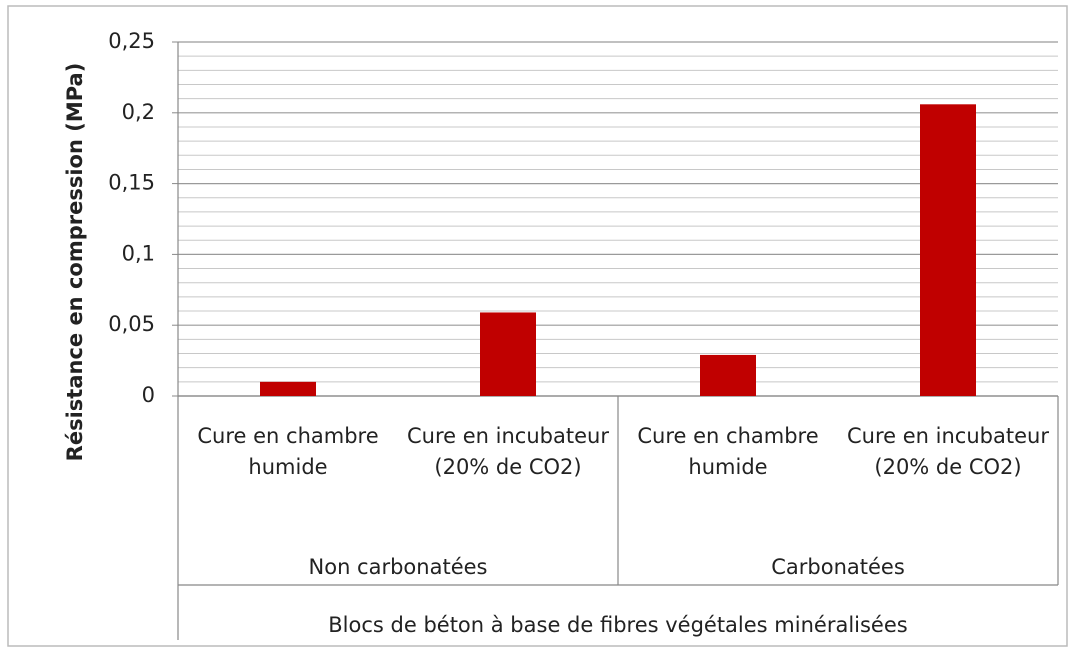  Describe the element at coordinates (131, 324) in the screenshot. I see `y-tick-label: 0,05` at that location.